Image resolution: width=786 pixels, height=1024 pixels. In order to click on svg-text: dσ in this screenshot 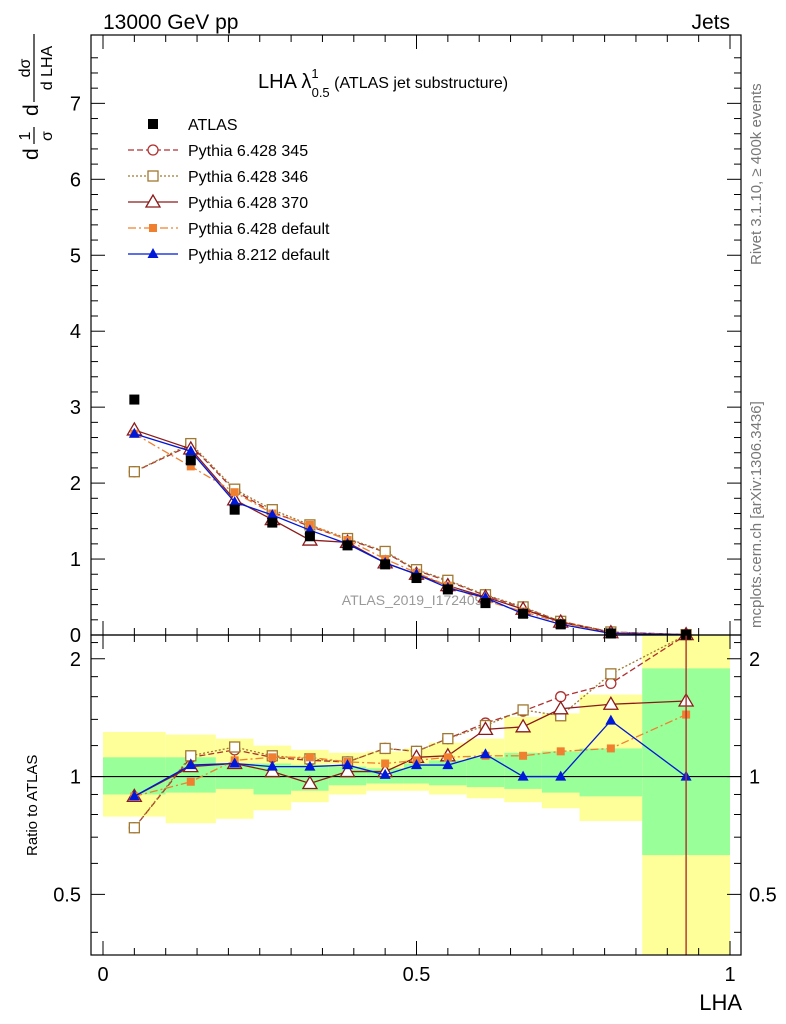, I will do `click(25, 67)`.